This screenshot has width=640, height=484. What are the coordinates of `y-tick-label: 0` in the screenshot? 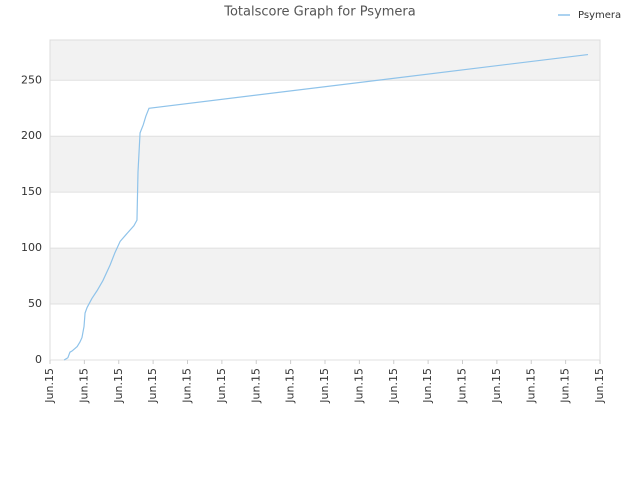 It's located at (38, 359).